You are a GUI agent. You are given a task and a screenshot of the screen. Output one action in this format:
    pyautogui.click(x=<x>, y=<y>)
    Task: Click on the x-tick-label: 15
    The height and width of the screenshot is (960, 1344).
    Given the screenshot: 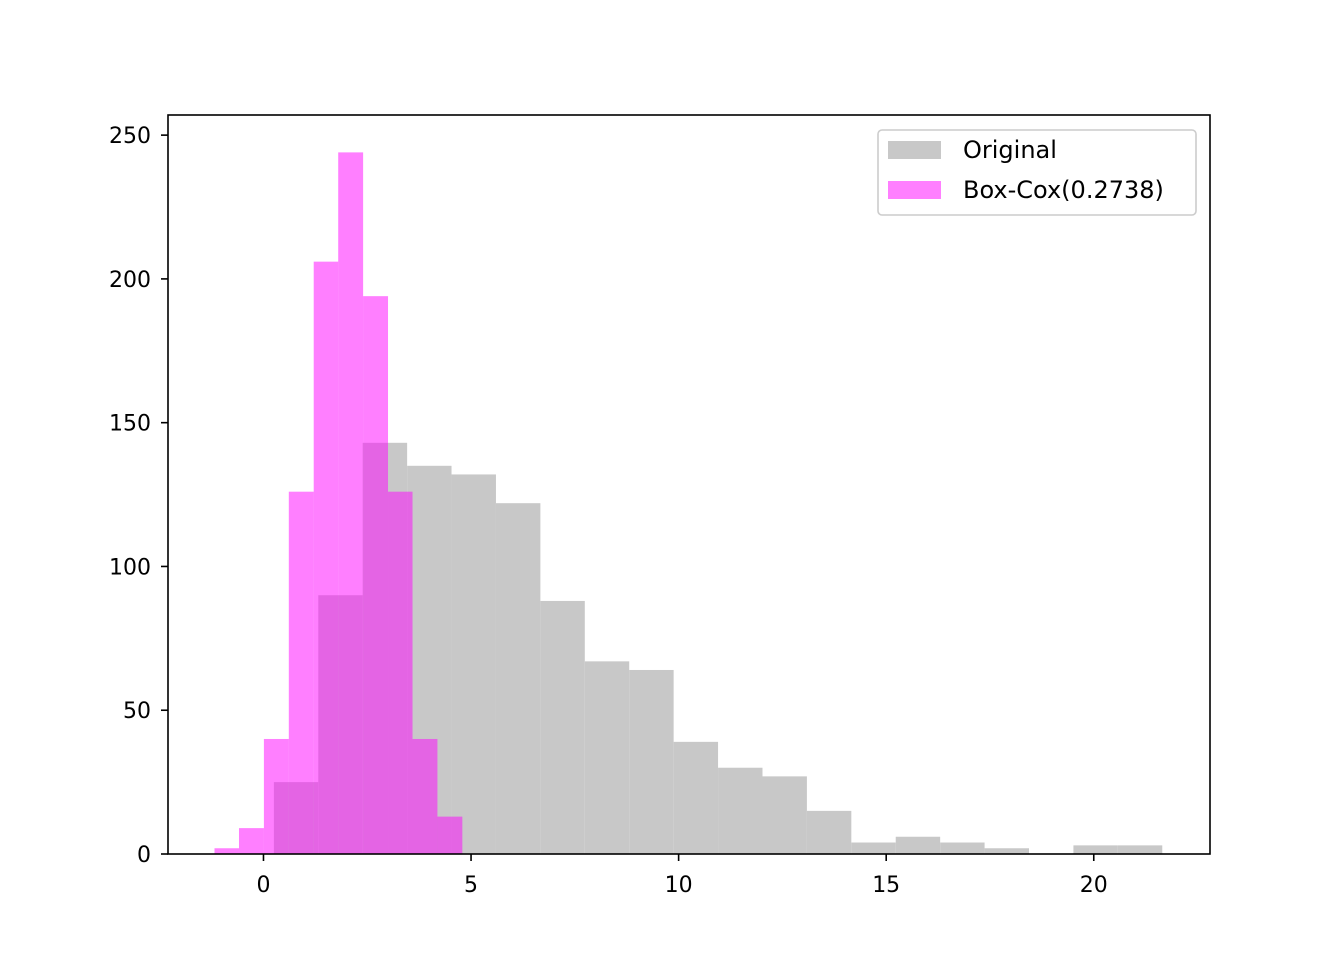 What is the action you would take?
    pyautogui.click(x=886, y=885)
    